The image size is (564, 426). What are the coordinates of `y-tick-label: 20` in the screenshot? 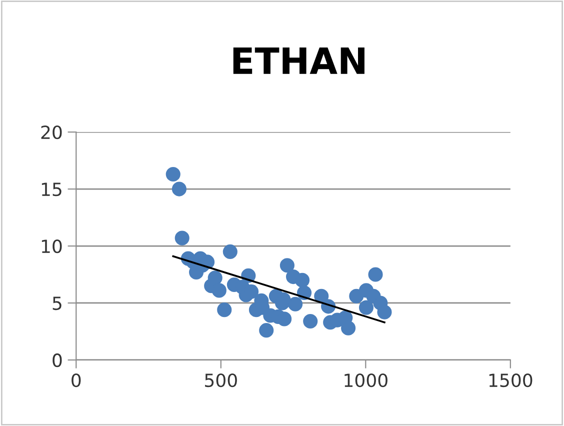 It's located at (51, 133).